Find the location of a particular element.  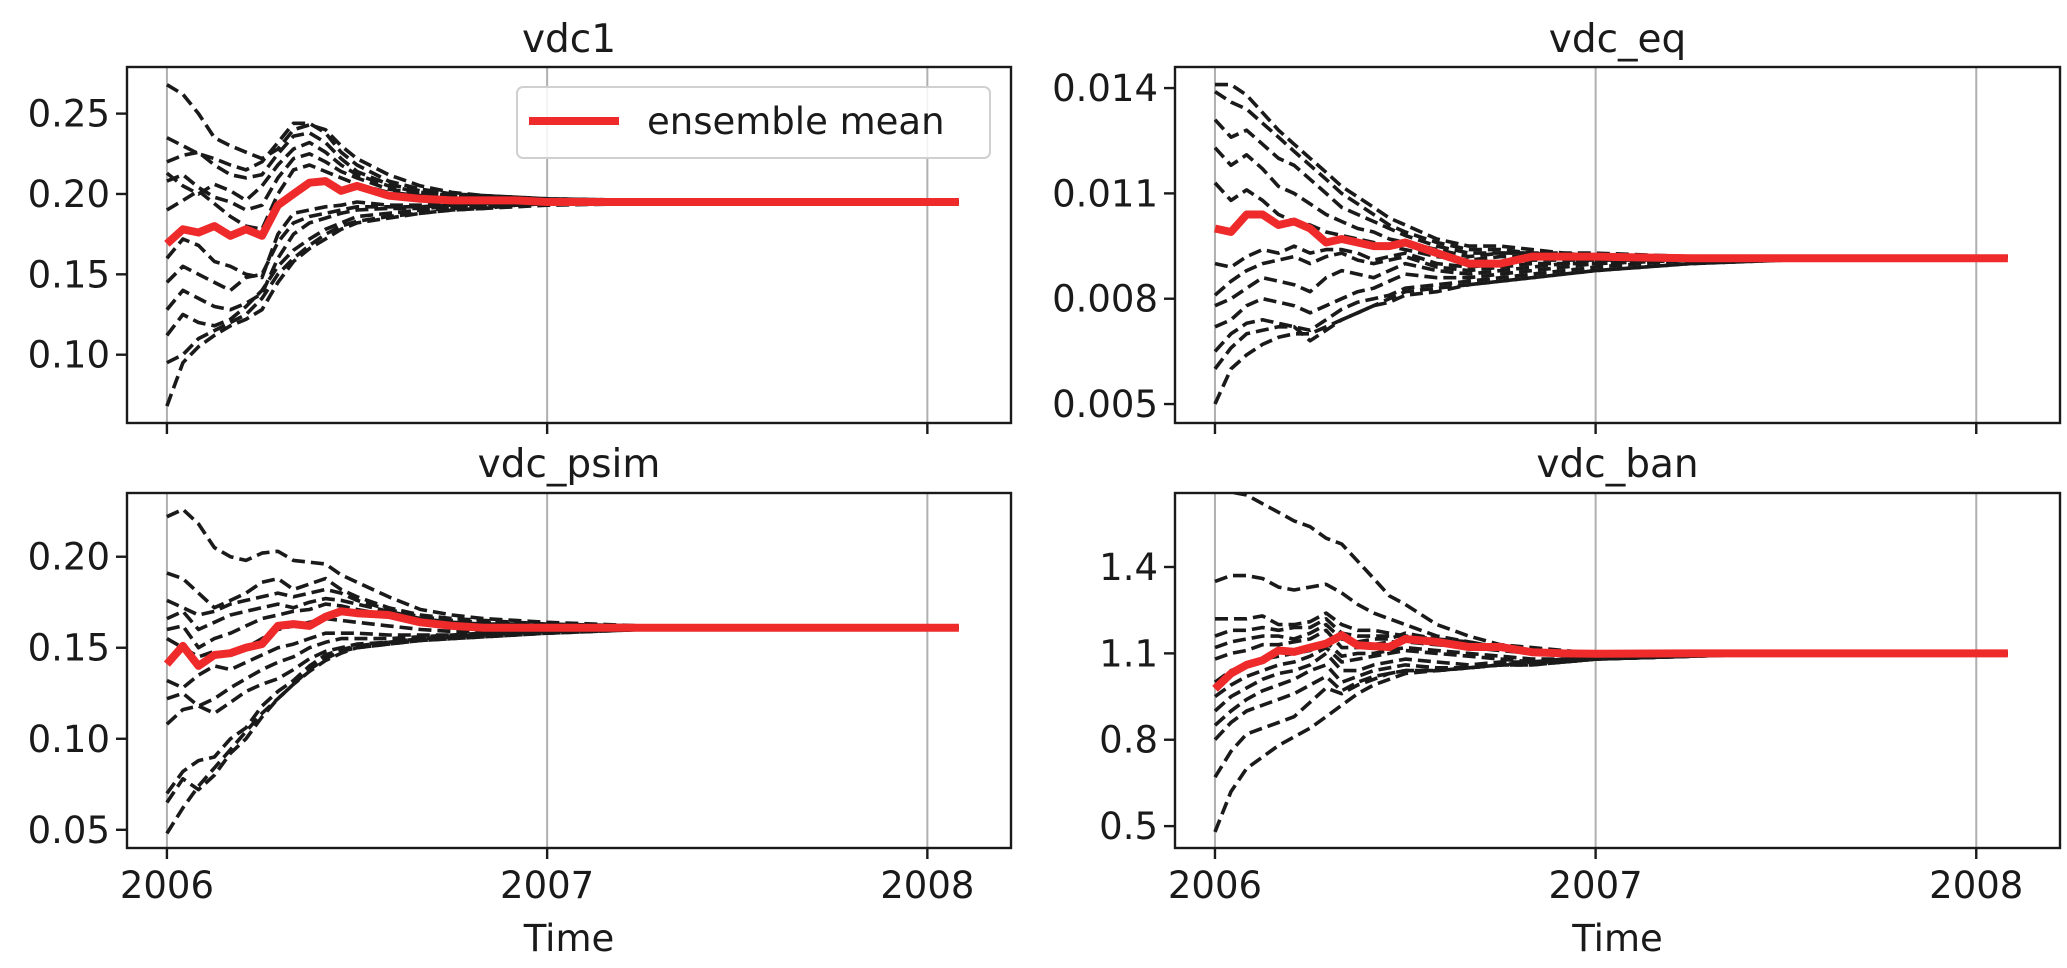

y-tick-label: 0.5 is located at coordinates (1128, 826).